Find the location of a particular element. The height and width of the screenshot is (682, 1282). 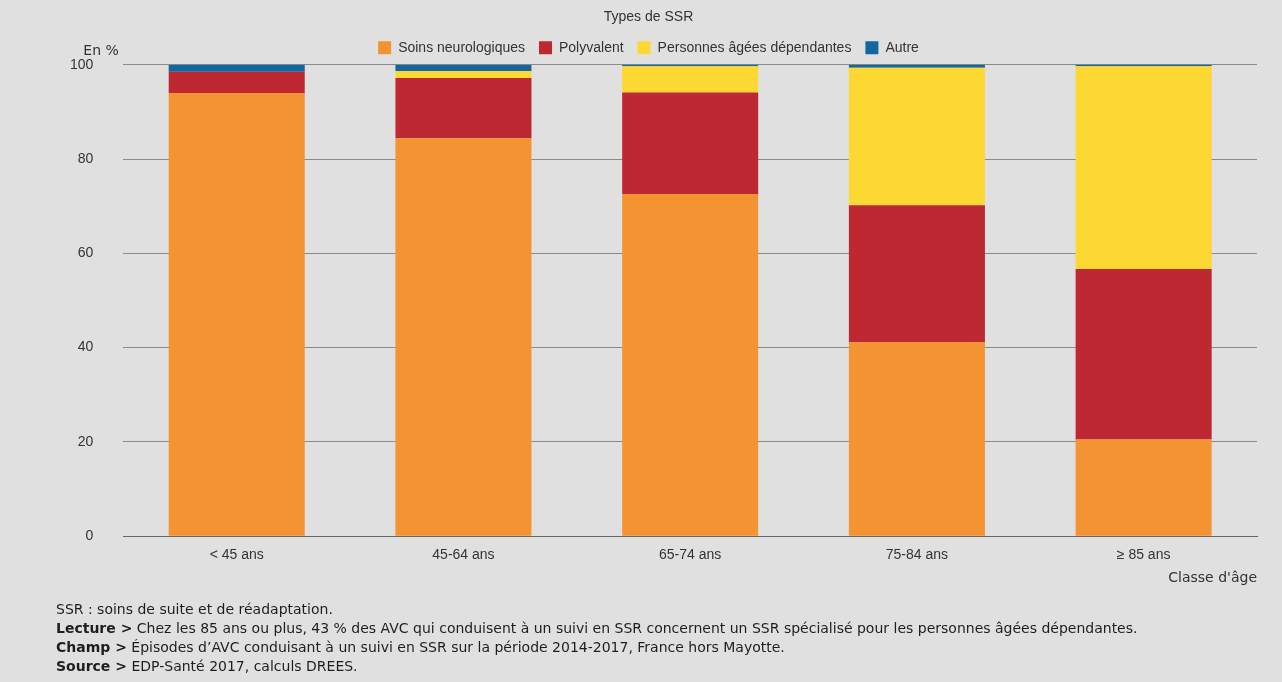

legend-label: Personnes âgées dépendantes is located at coordinates (754, 46).